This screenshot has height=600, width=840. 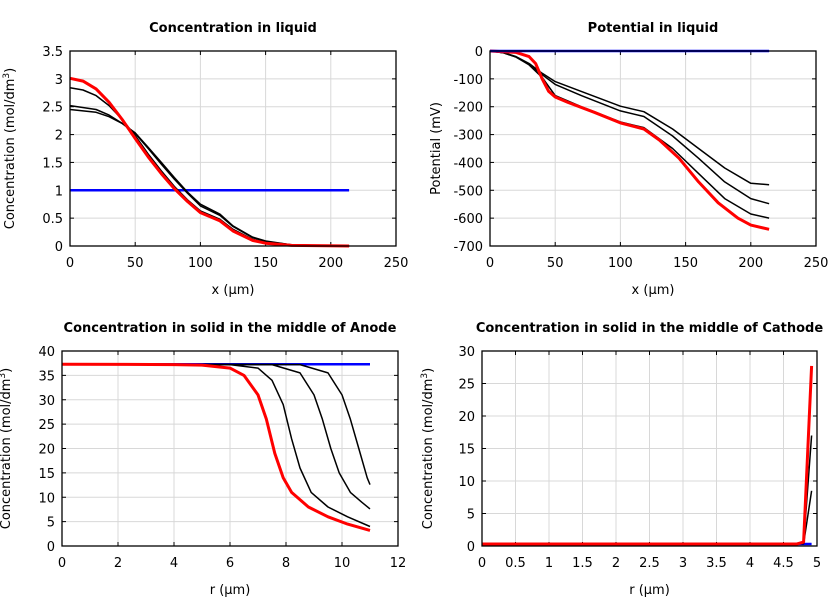 What do you see at coordinates (468, 136) in the screenshot?
I see `y-tick-label: -300` at bounding box center [468, 136].